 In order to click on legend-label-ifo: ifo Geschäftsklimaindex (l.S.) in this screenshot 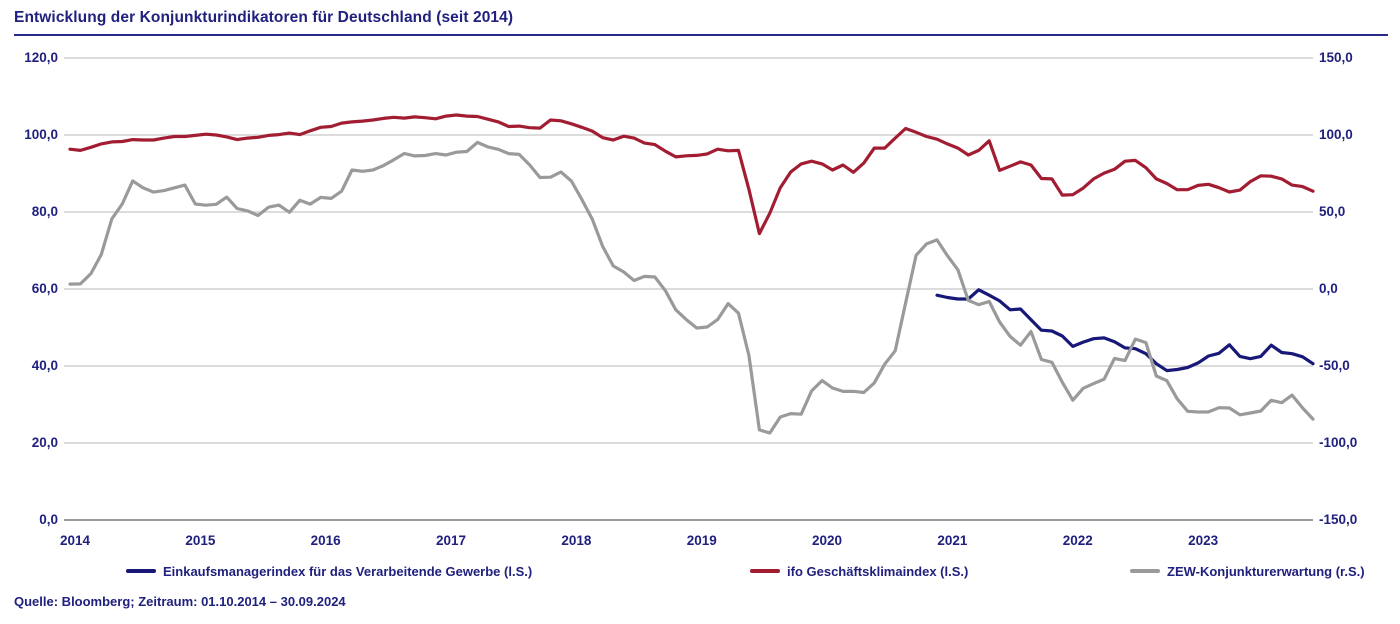, I will do `click(878, 571)`.